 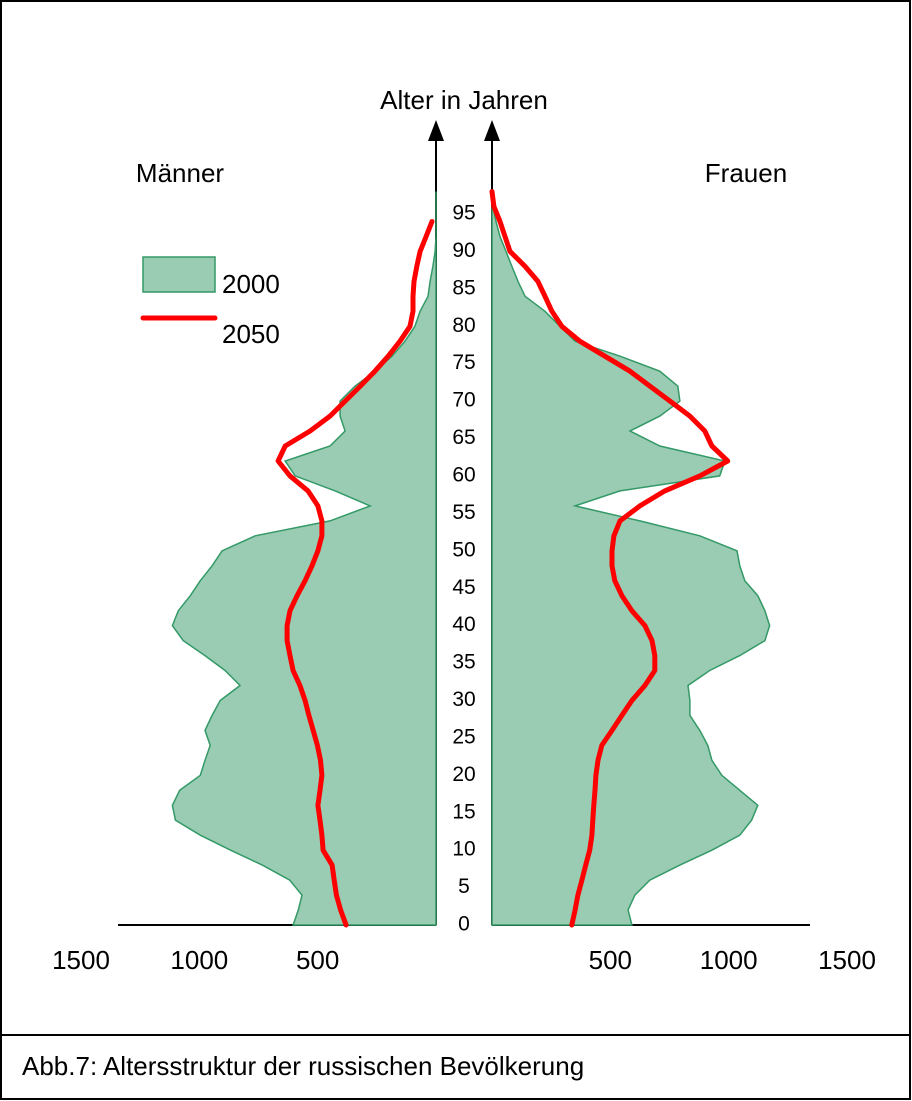 What do you see at coordinates (463, 287) in the screenshot?
I see `y-tick-label: 85` at bounding box center [463, 287].